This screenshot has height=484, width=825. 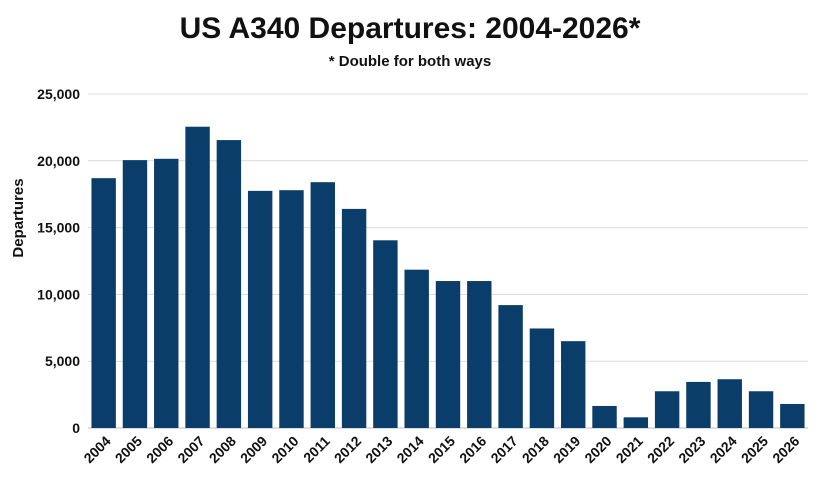 I want to click on bar-2022, so click(x=667, y=409).